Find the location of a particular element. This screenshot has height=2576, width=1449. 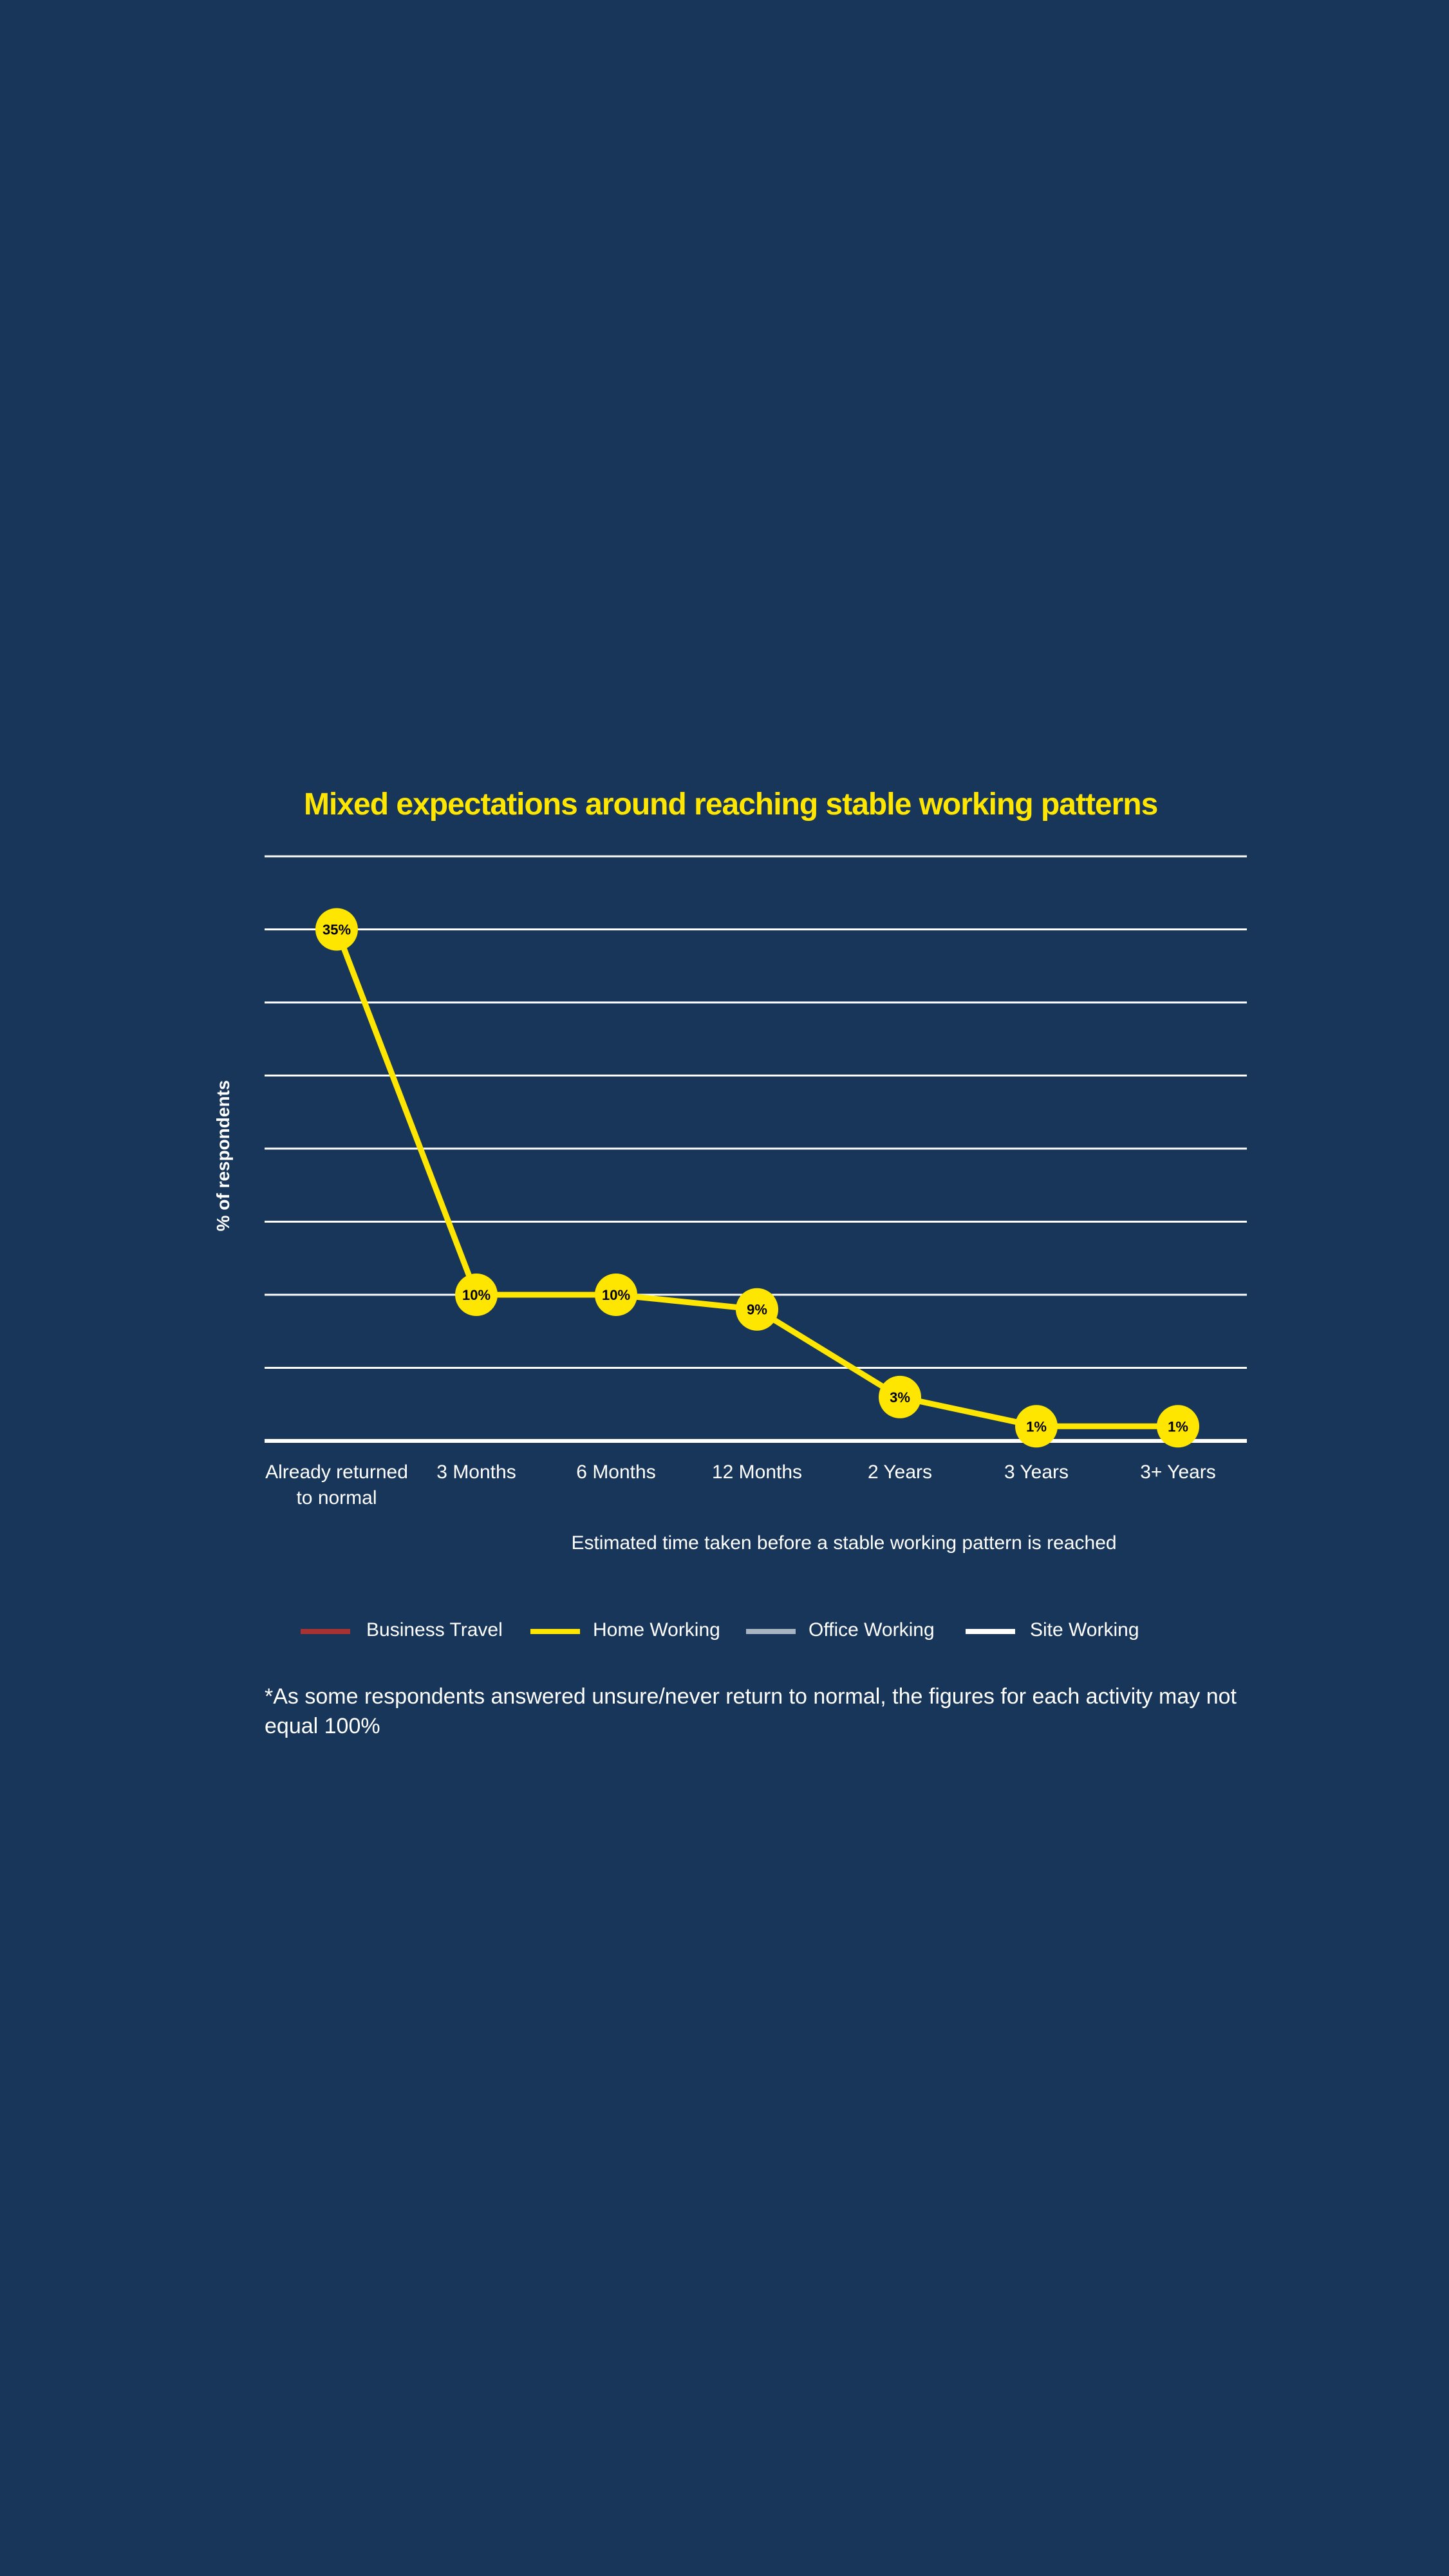

x-tick-label: 12 Months is located at coordinates (757, 1472).